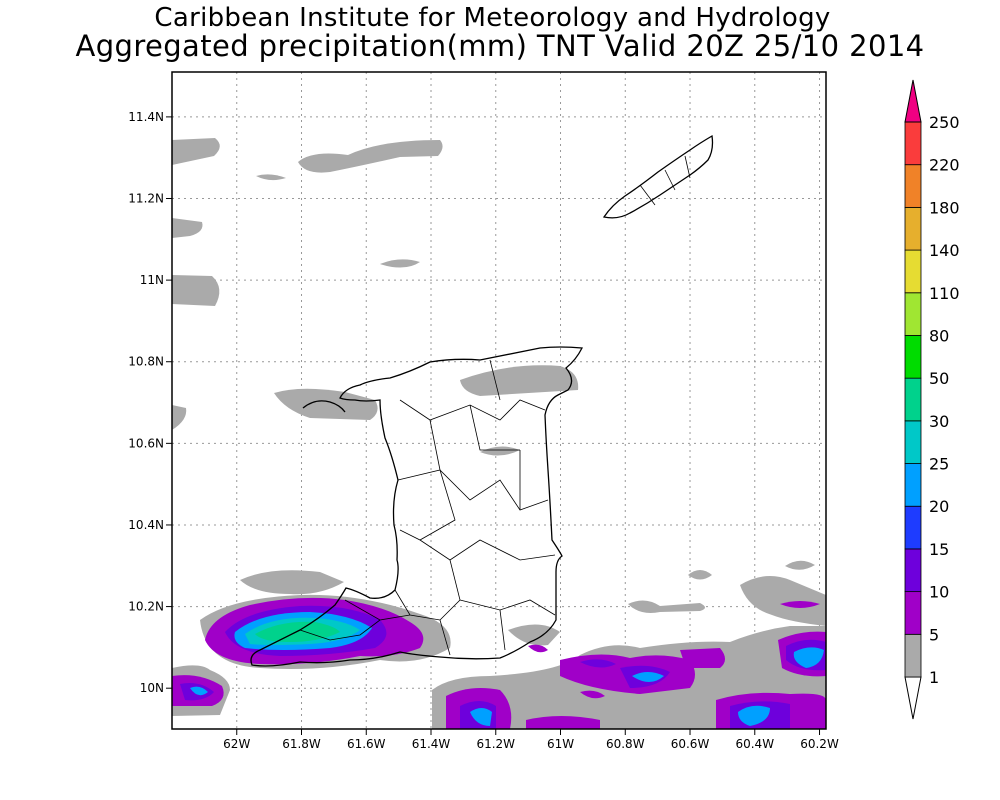  Describe the element at coordinates (939, 335) in the screenshot. I see `colorbar-label: 80` at that location.